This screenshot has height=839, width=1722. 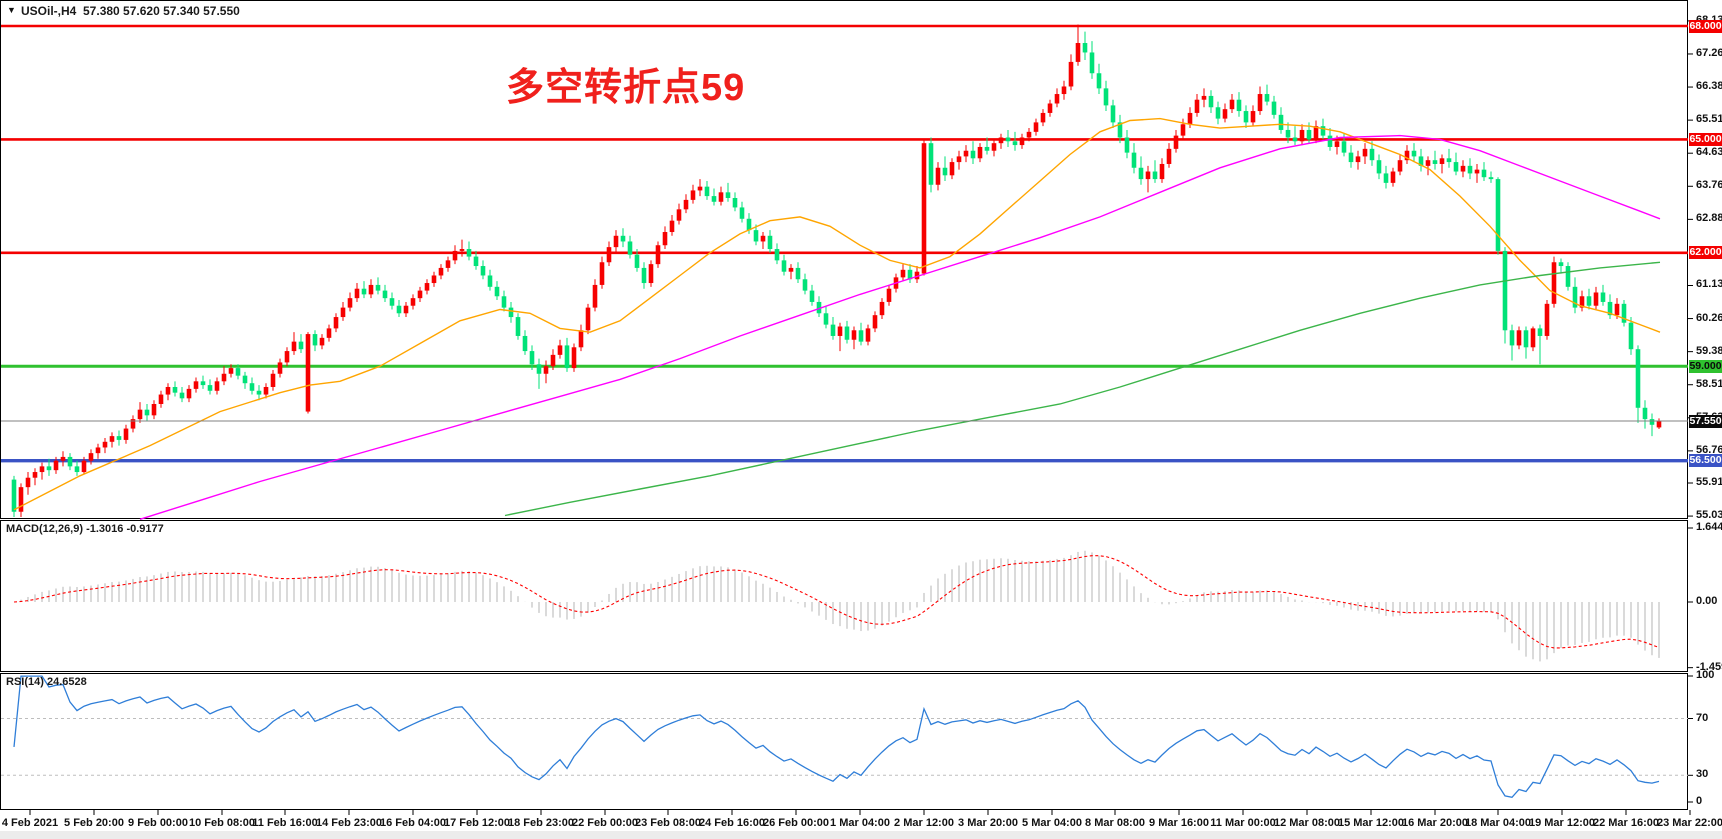 What do you see at coordinates (836, 737) in the screenshot?
I see `rsi-line` at bounding box center [836, 737].